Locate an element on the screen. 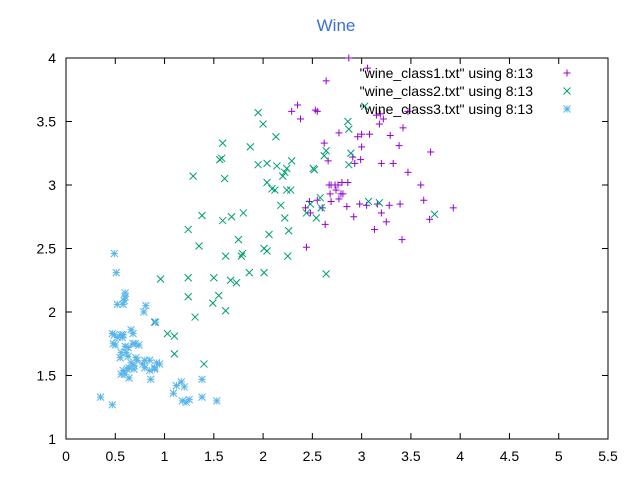 Image resolution: width=640 pixels, height=480 pixels. x-tick-label: 1 is located at coordinates (165, 456).